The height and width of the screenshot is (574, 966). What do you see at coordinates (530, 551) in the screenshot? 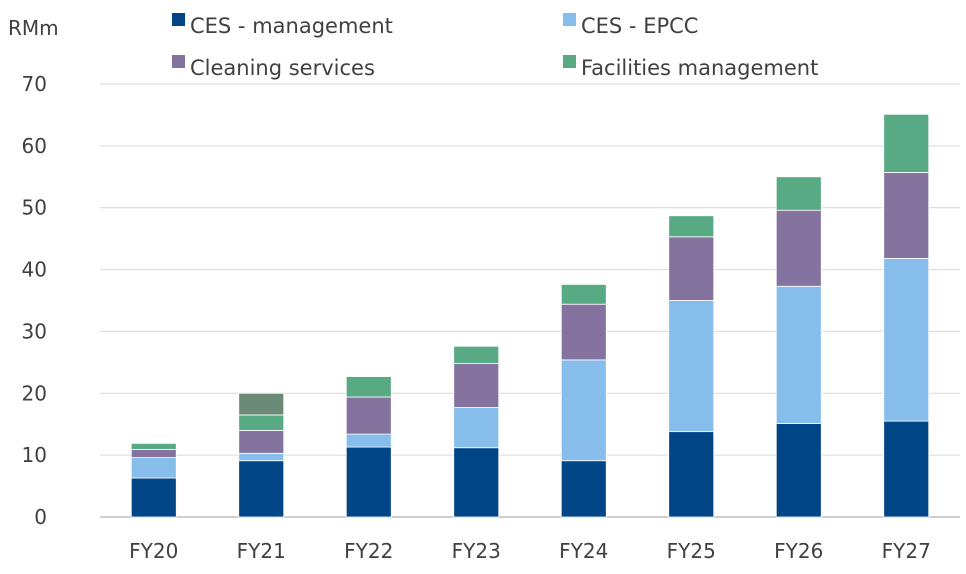
I see `x-axis-labels: FY20 FY21 FY22 FY23 FY24 FY25 FY26 FY27` at bounding box center [530, 551].